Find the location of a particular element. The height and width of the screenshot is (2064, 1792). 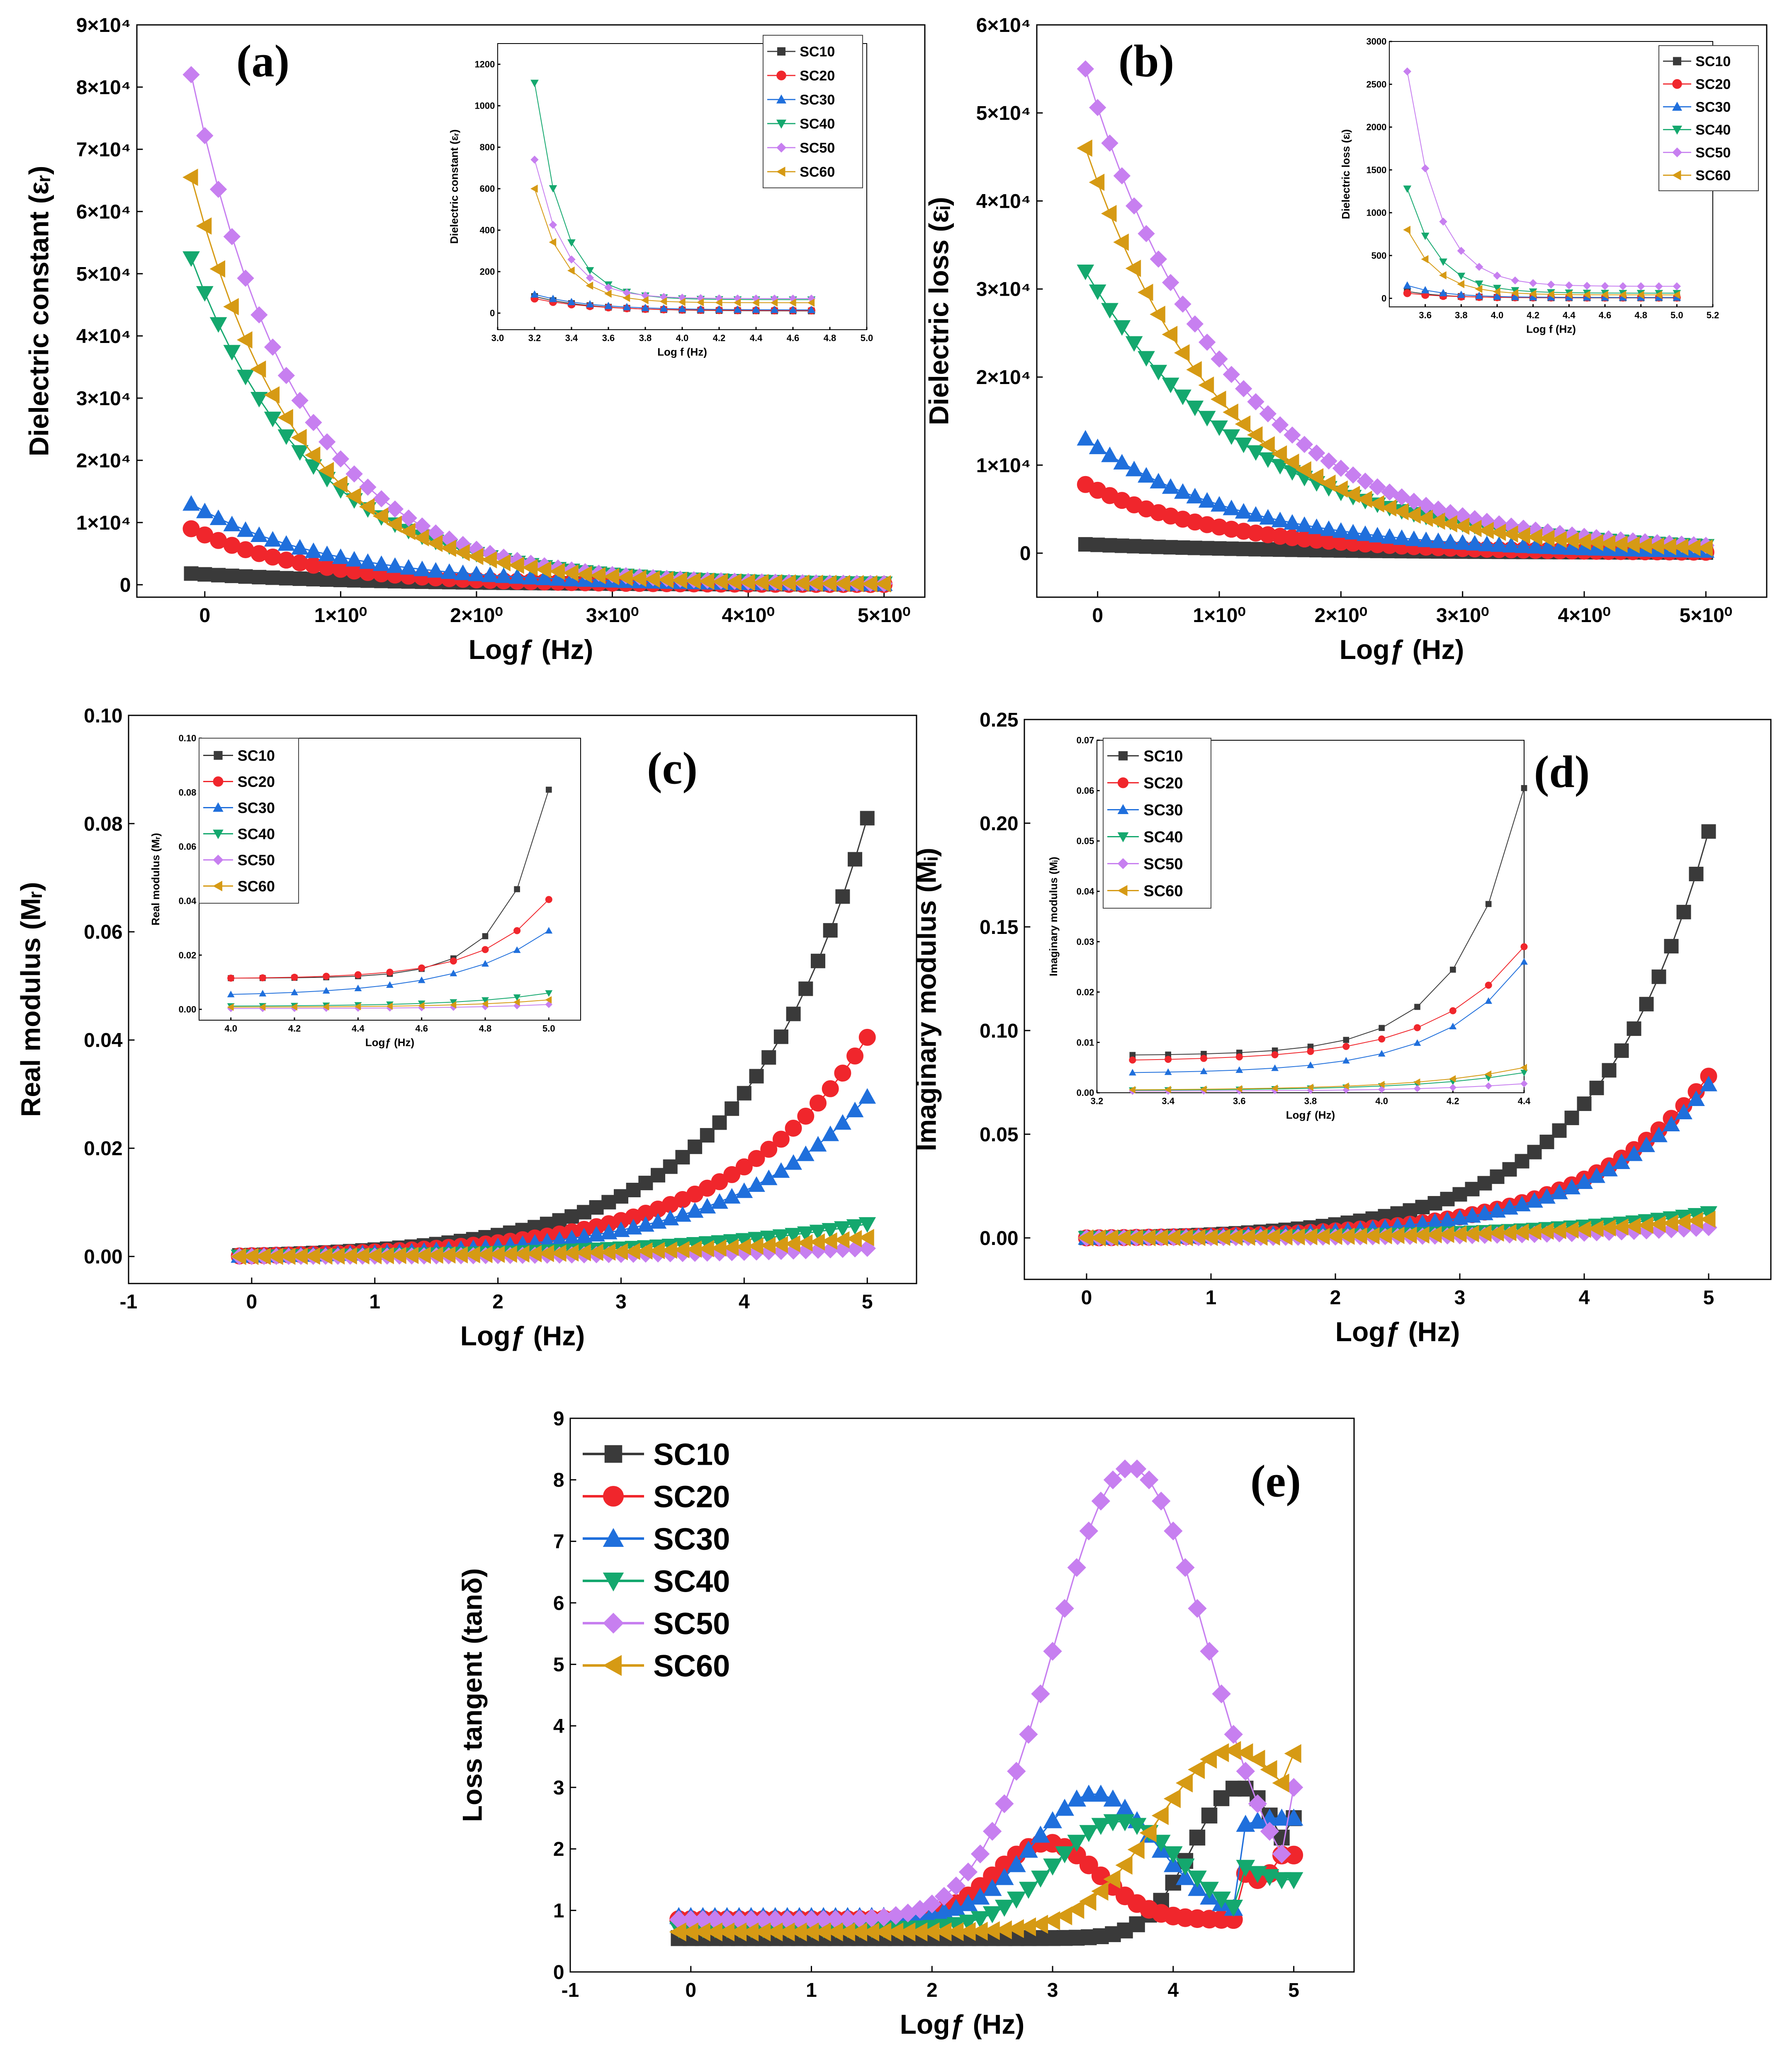

panel-d-y-tick-label: 0.10 is located at coordinates (999, 1031).